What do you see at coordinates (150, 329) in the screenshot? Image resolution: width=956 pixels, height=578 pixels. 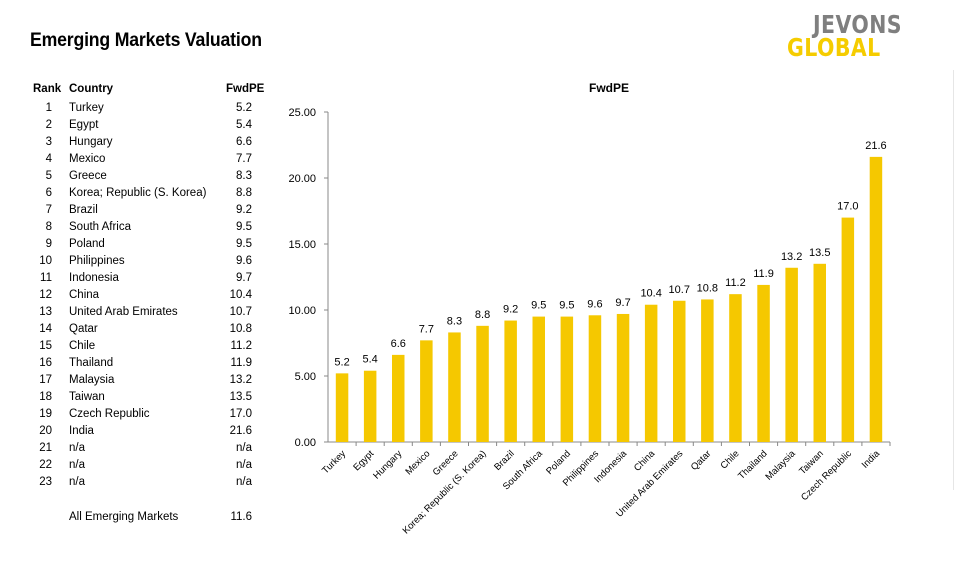 I see `table-row: 14 Qatar 10.8` at bounding box center [150, 329].